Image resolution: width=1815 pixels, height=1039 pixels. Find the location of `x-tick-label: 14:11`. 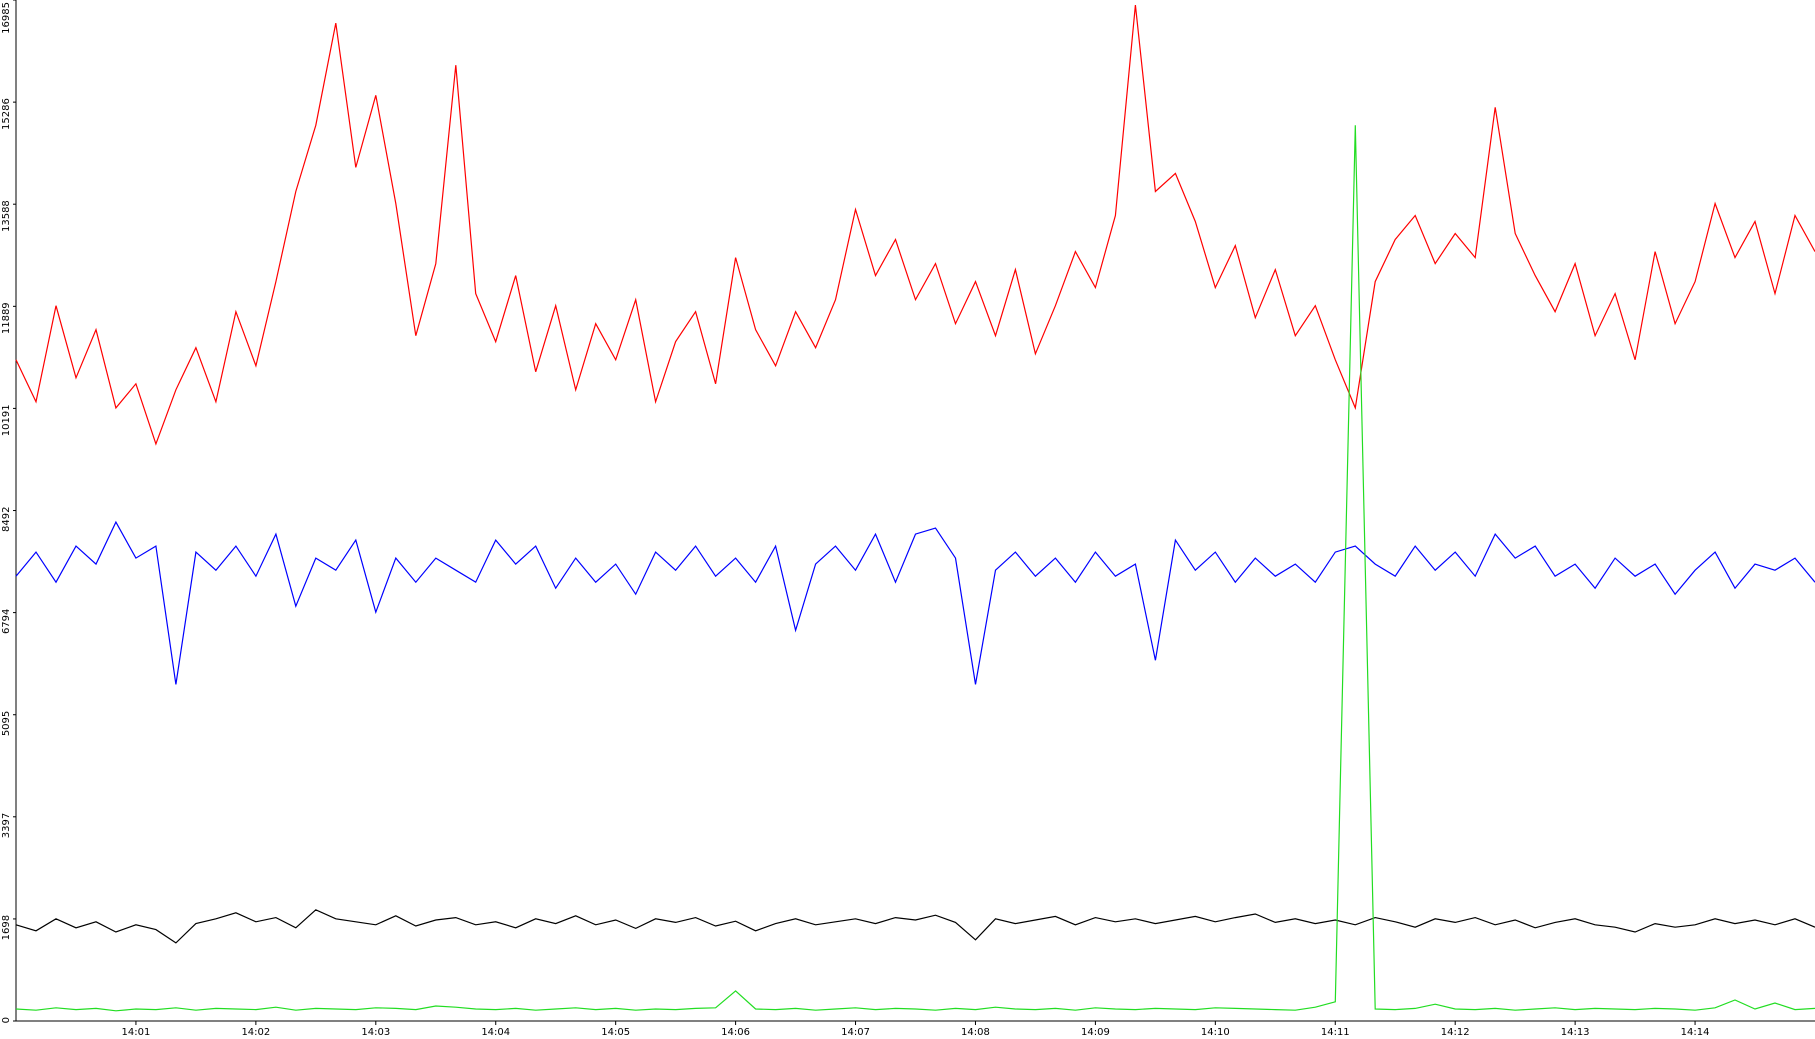

x-tick-label: 14:11 is located at coordinates (1335, 1032).